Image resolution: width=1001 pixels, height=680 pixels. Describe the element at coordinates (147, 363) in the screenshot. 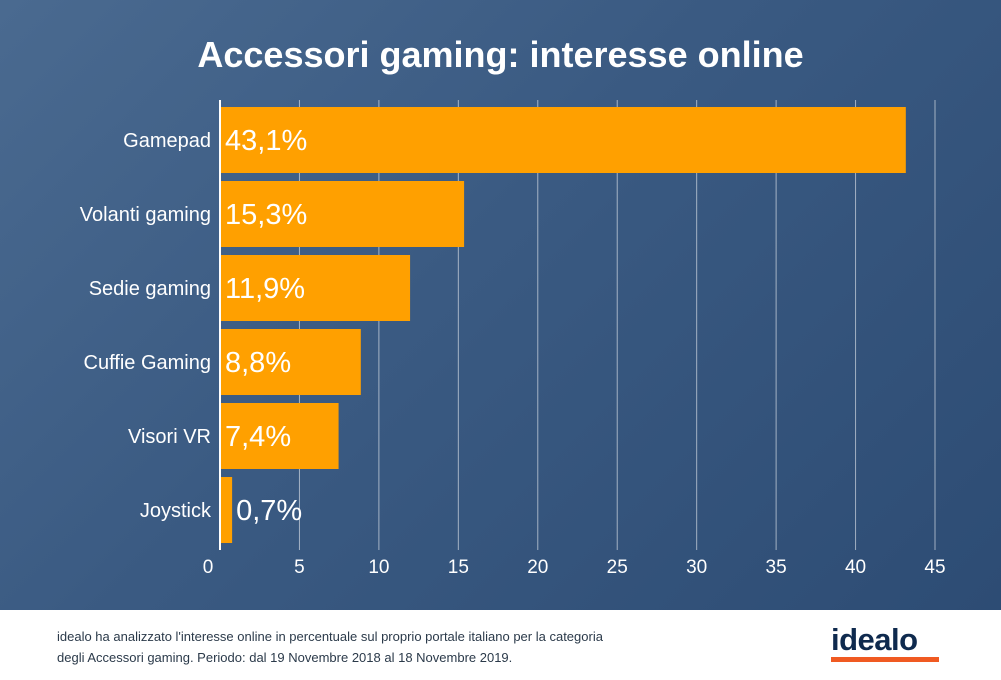

I see `category-label: Cuffie Gaming` at that location.